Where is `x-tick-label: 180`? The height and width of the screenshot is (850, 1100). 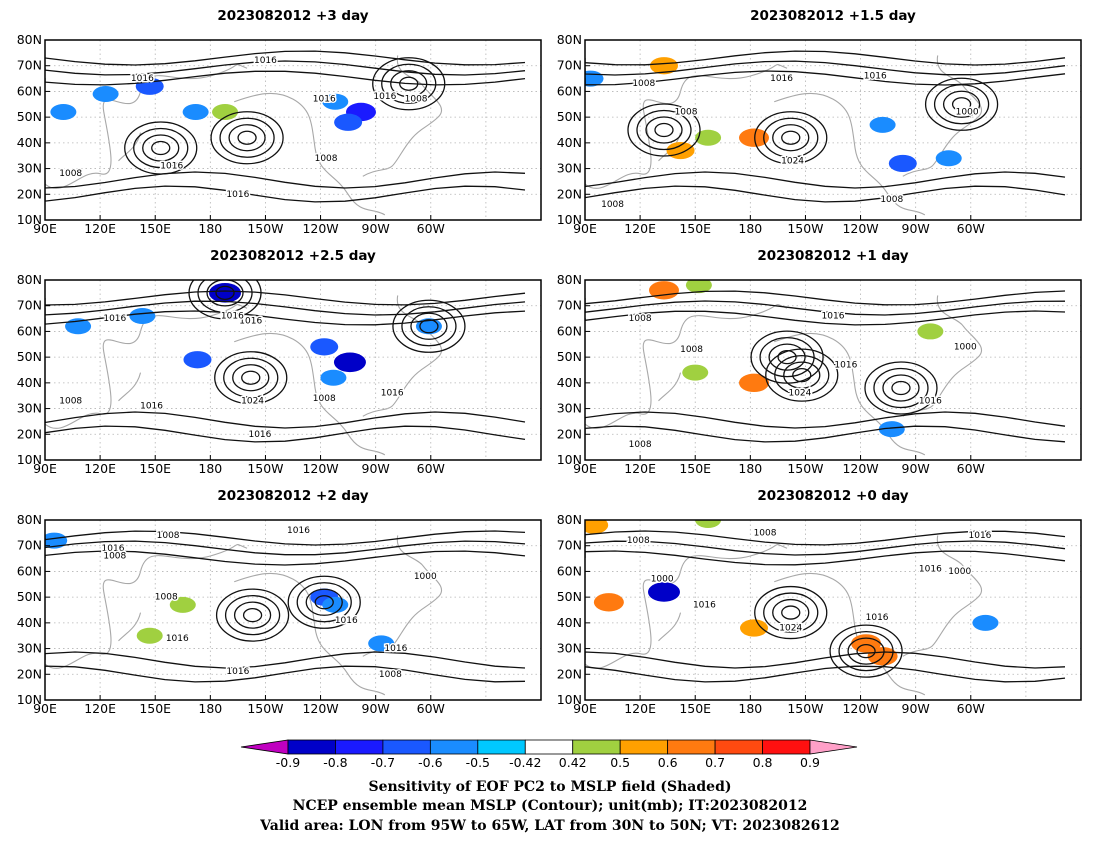 x-tick-label: 180 is located at coordinates (210, 468).